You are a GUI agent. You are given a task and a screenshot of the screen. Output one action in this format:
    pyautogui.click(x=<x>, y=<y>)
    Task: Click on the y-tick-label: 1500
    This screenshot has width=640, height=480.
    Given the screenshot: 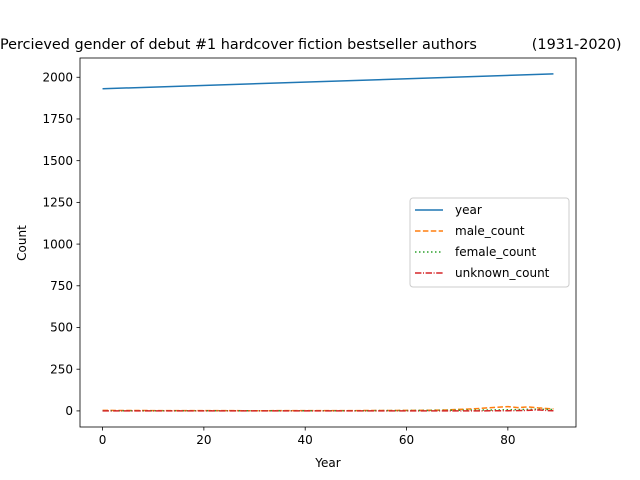 What is the action you would take?
    pyautogui.click(x=57, y=161)
    